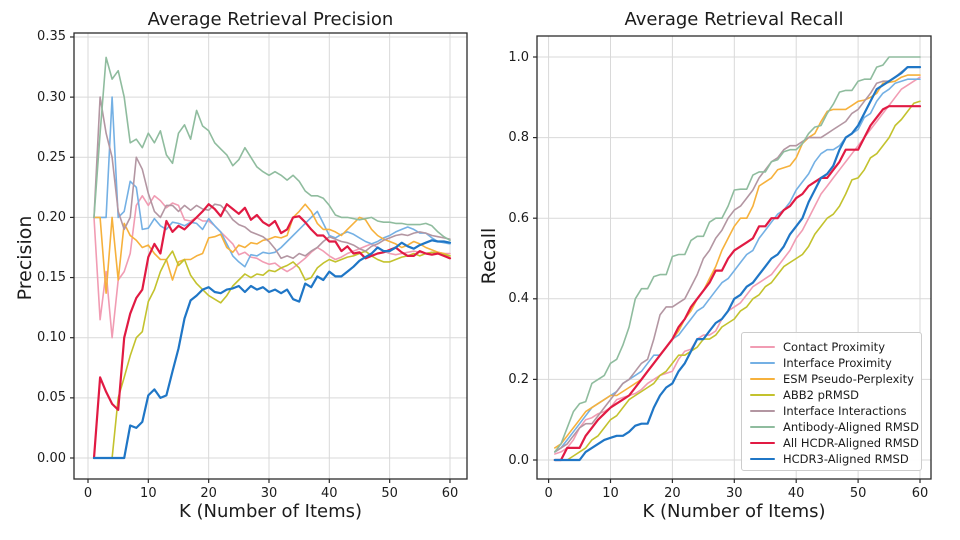 This screenshot has height=540, width=960. What do you see at coordinates (821, 394) in the screenshot?
I see `legend-label: ABB2 pRMSD` at bounding box center [821, 394].